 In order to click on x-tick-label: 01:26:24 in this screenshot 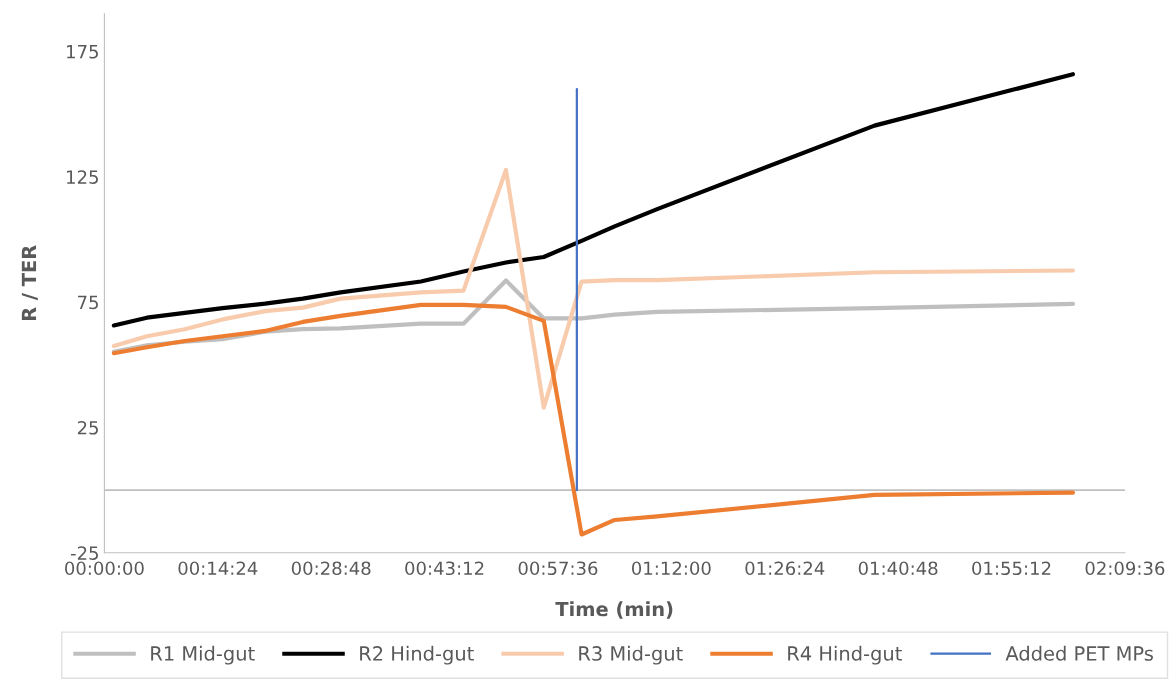, I will do `click(785, 568)`.